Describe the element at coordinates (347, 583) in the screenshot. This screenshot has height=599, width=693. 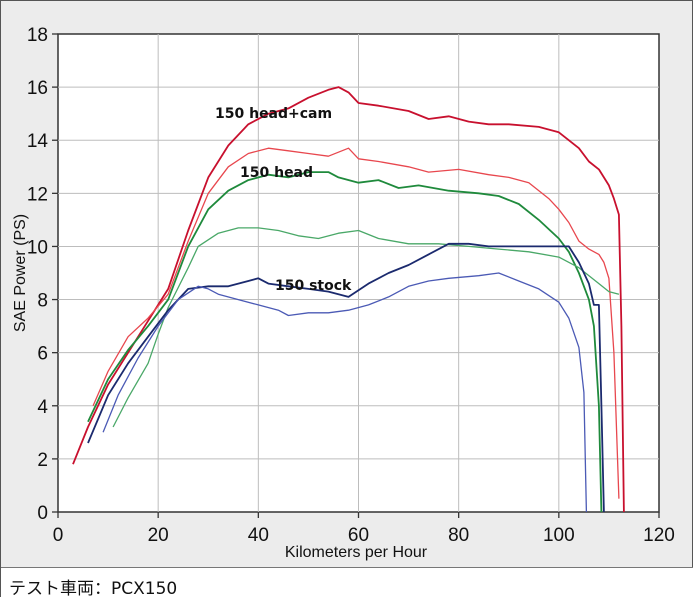
I see `caption-bar: テスト車両：PCX150` at that location.